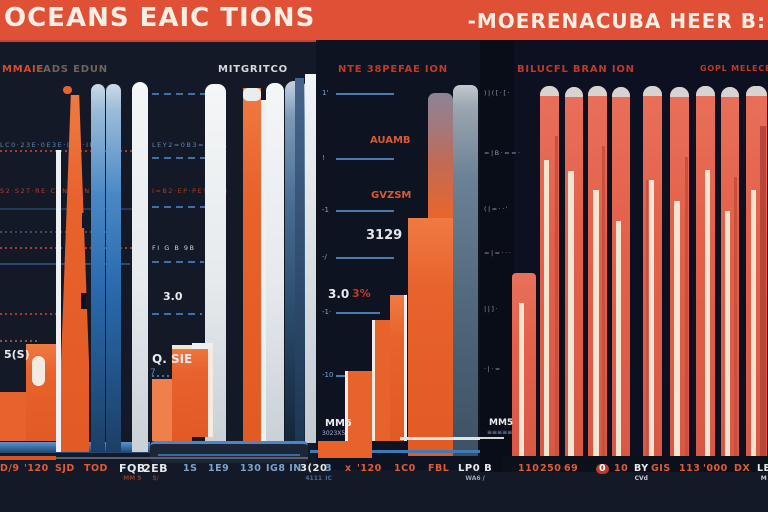  Describe the element at coordinates (497, 93) in the screenshot. I see `grid-label: )|([·[·` at that location.